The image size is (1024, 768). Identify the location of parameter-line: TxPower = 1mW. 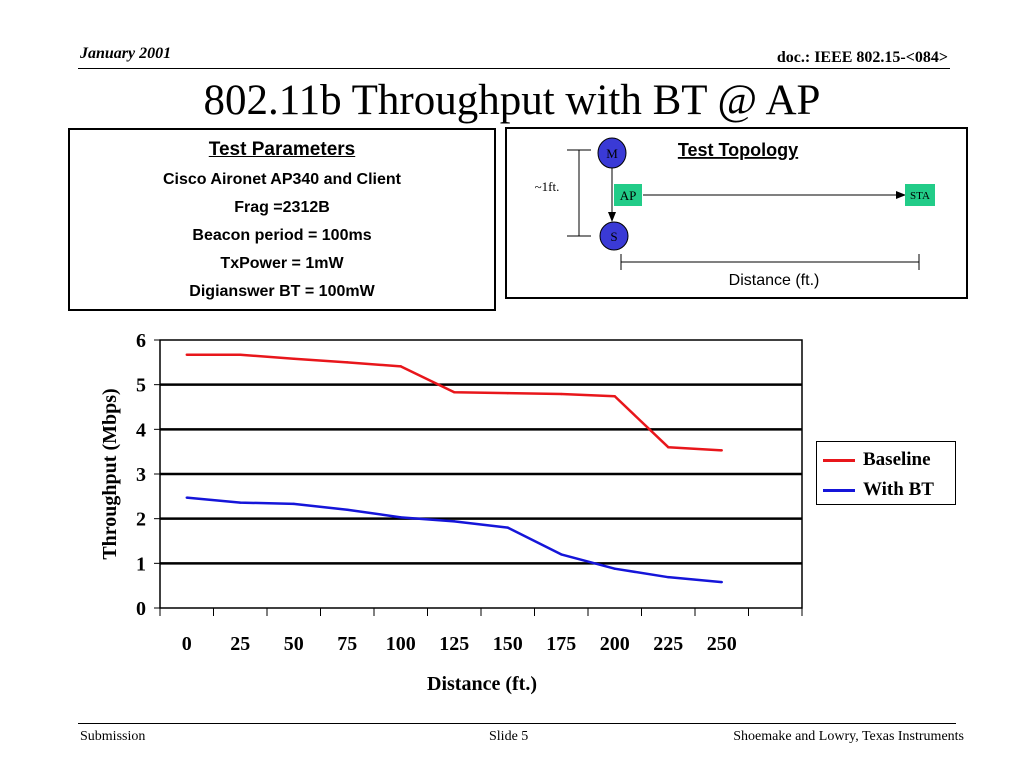
(282, 263).